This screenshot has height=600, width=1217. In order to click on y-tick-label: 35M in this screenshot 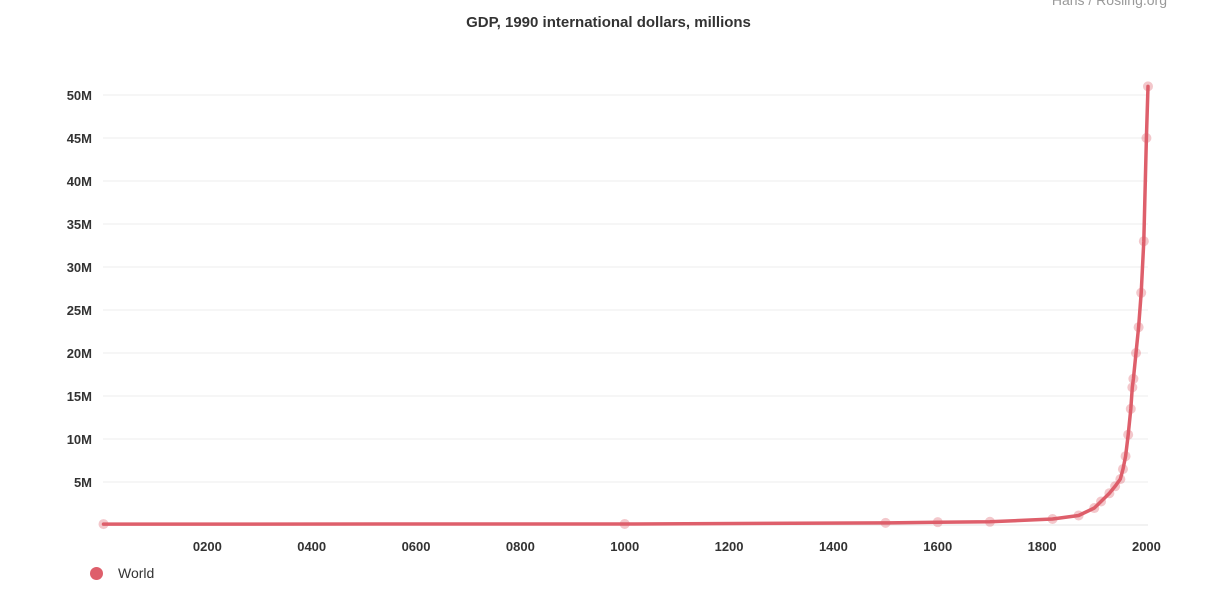, I will do `click(79, 224)`.